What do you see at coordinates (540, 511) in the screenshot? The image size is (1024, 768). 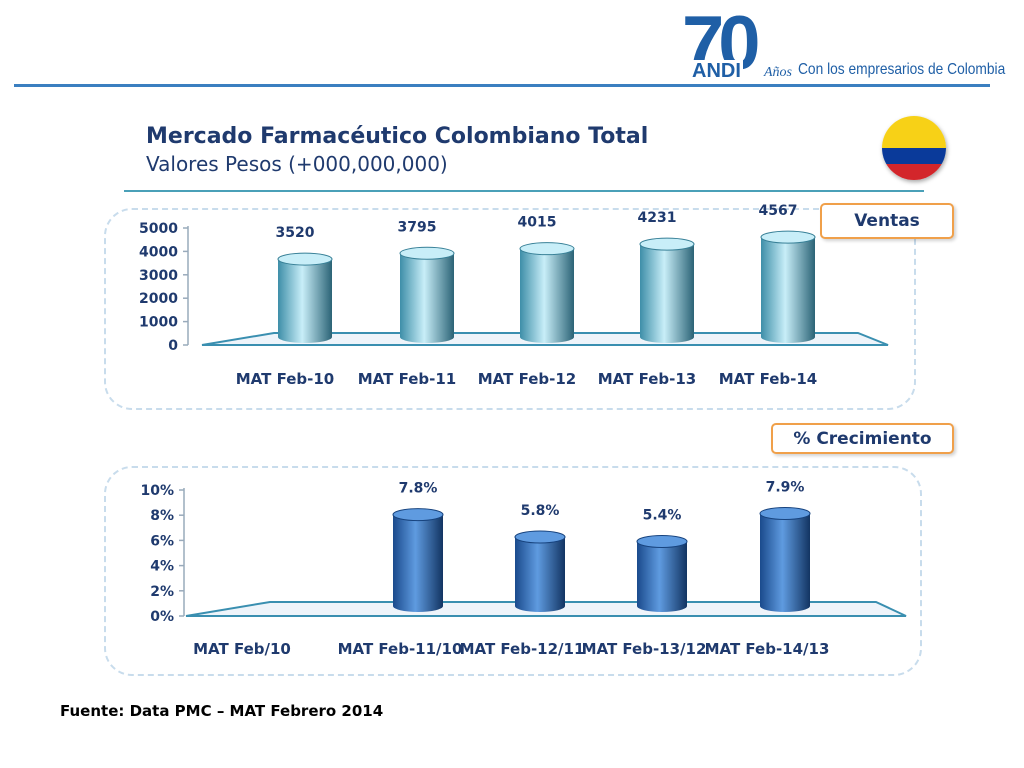 I see `chart-1-data-label: 5.8%` at bounding box center [540, 511].